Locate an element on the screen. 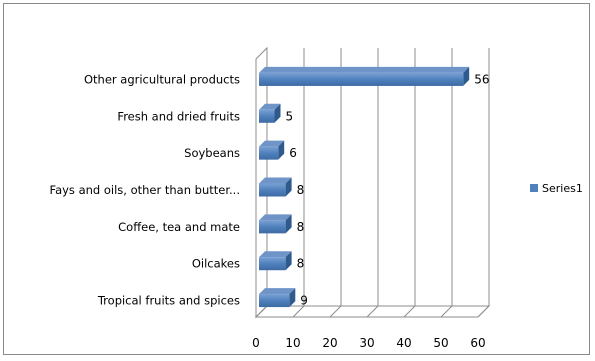 This screenshot has height=361, width=595. x-tick-label: 60 is located at coordinates (477, 343).